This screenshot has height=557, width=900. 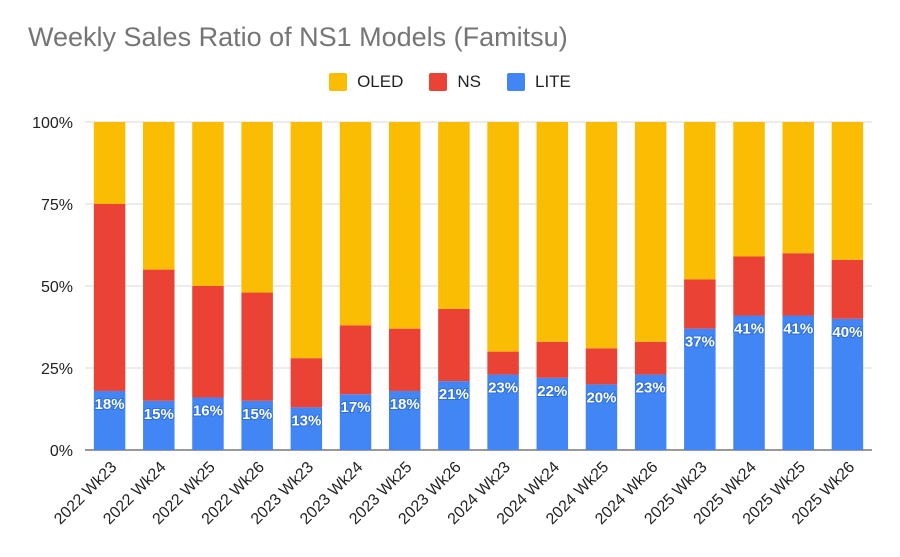 What do you see at coordinates (454, 394) in the screenshot?
I see `data-label-lite: 21%` at bounding box center [454, 394].